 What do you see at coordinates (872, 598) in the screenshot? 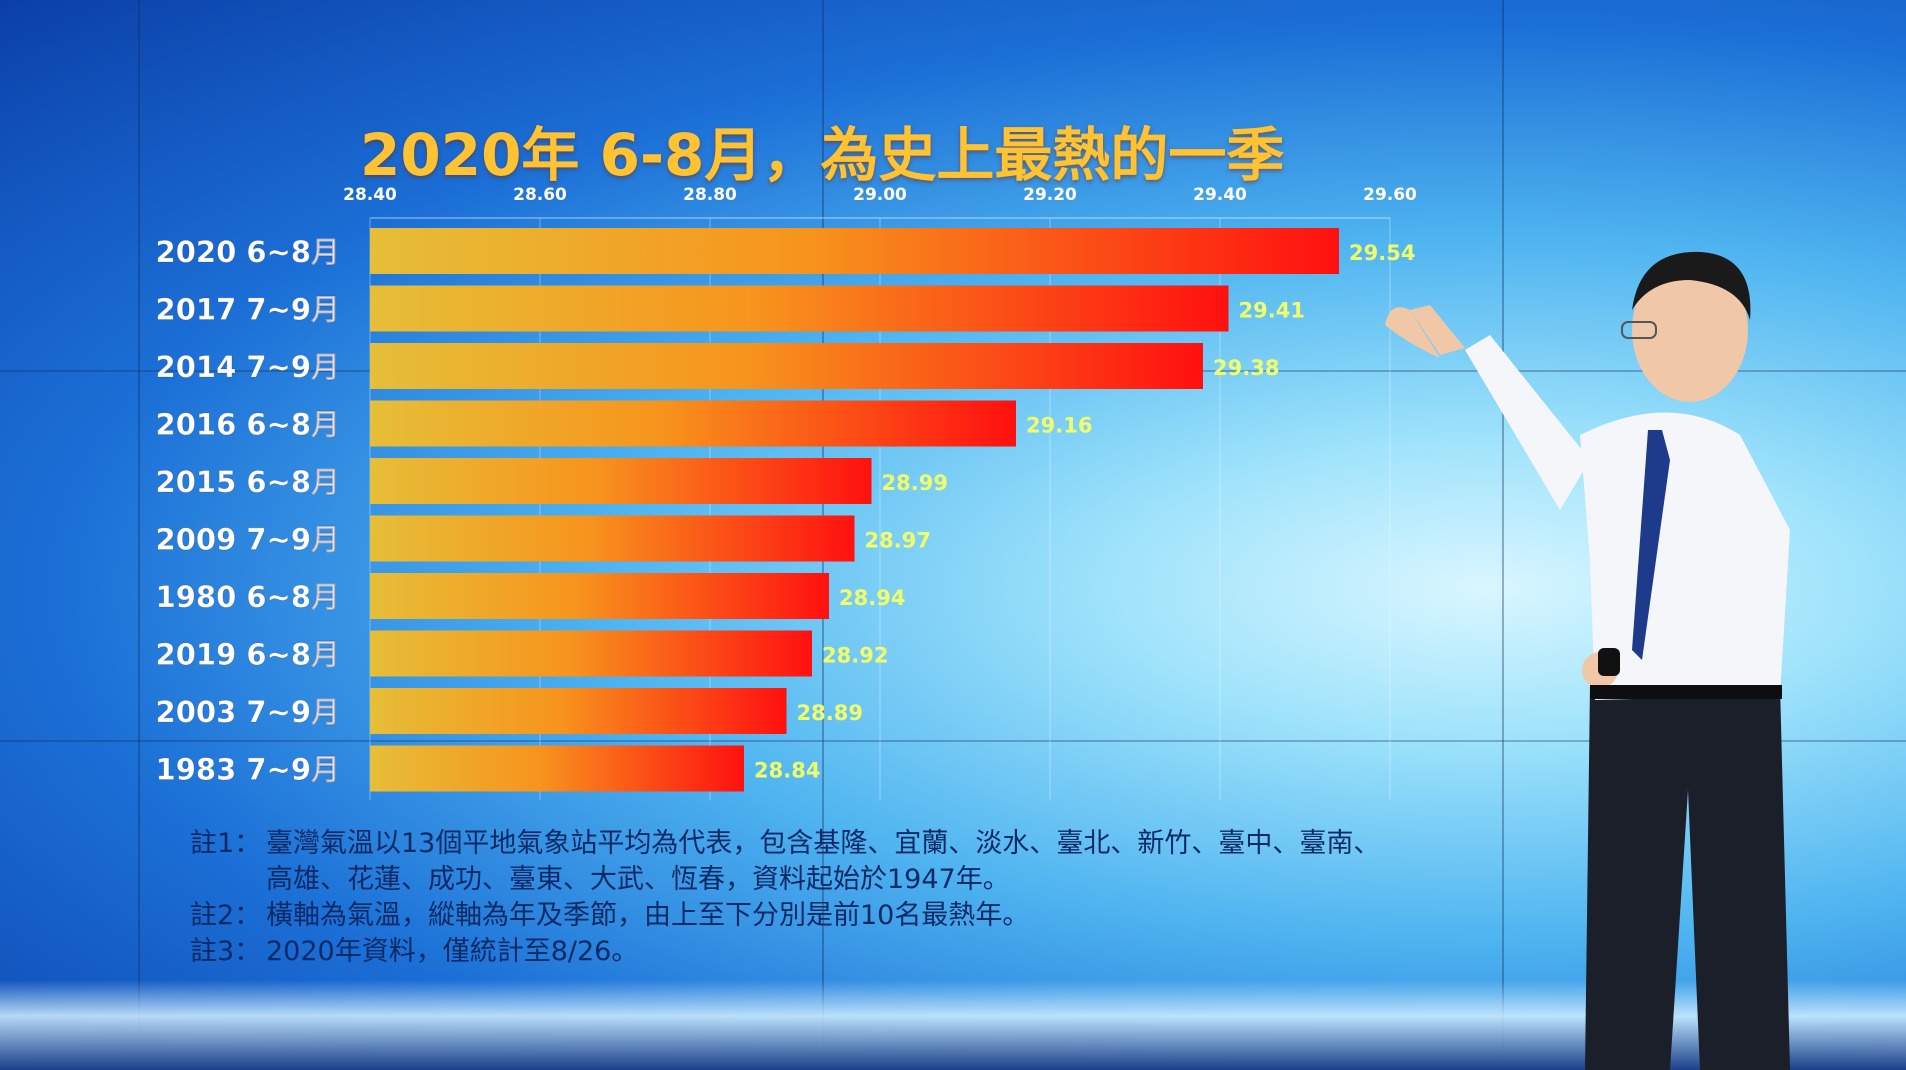
I see `value-label: 28.94` at bounding box center [872, 598].